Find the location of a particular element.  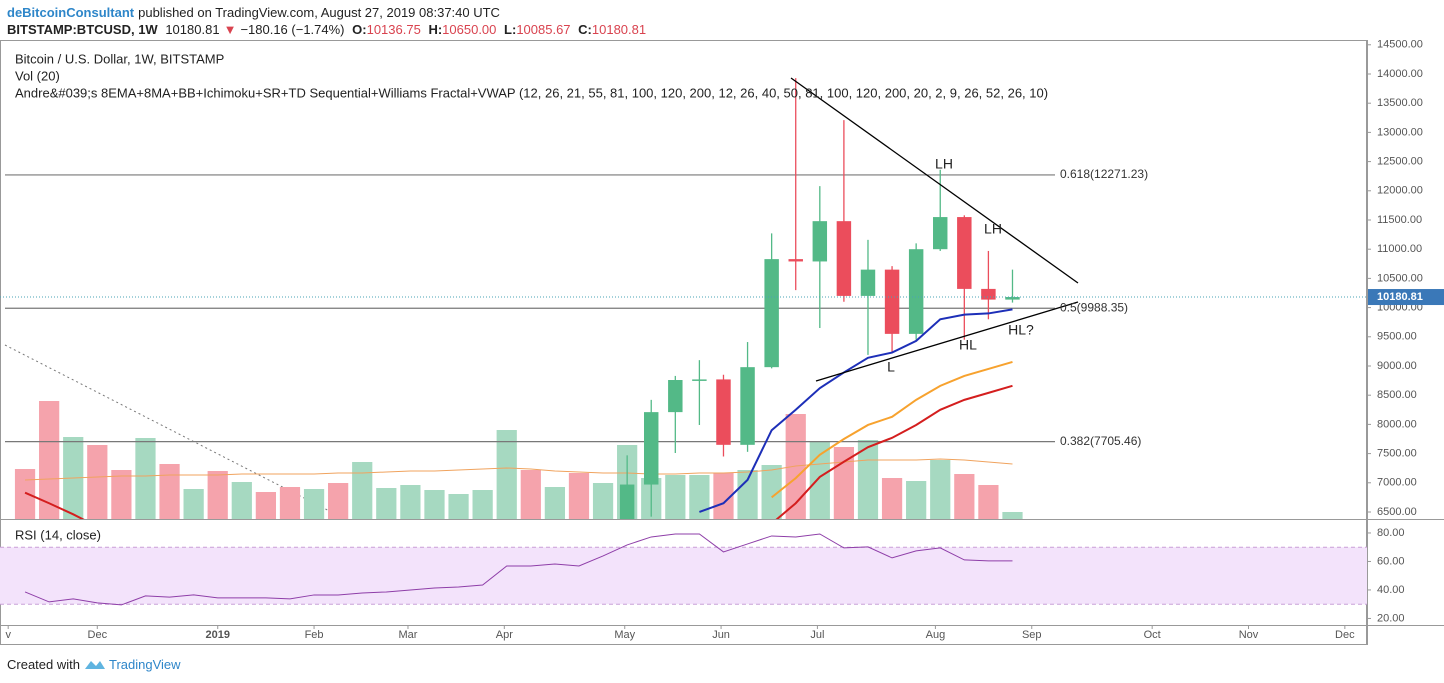

created-with: Created with is located at coordinates (43, 664).